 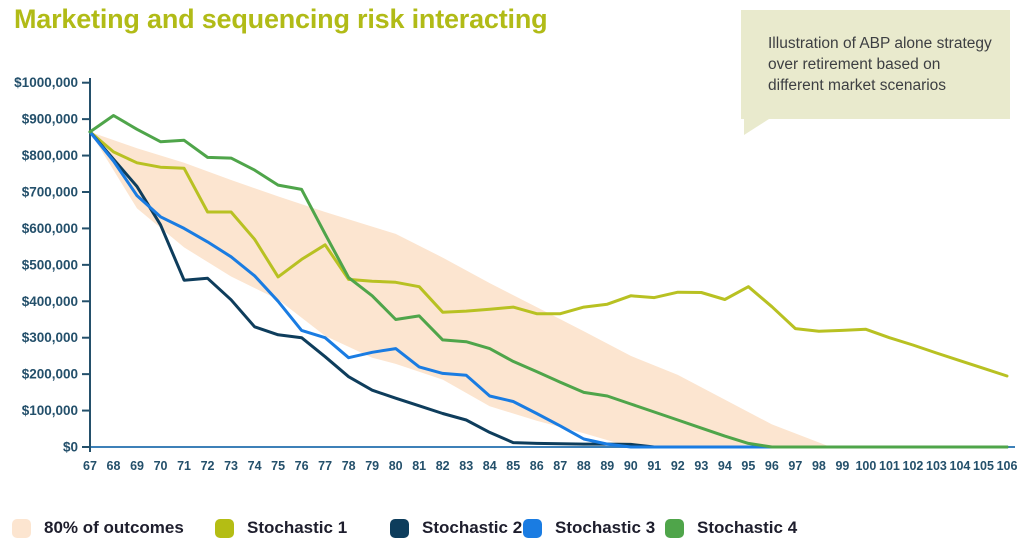 I want to click on legend-label: Stochastic 4, so click(x=747, y=527).